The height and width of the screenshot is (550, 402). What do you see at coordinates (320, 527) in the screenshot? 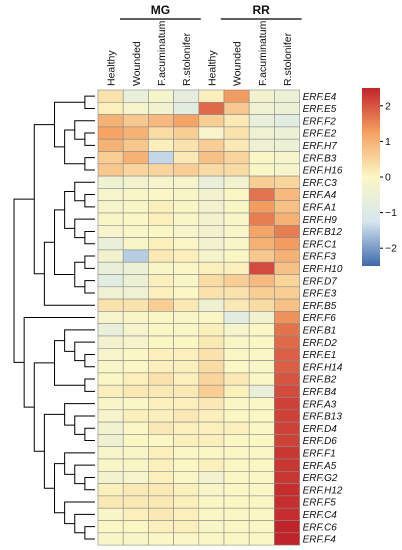
I see `row-label: ERF.C6` at bounding box center [320, 527].